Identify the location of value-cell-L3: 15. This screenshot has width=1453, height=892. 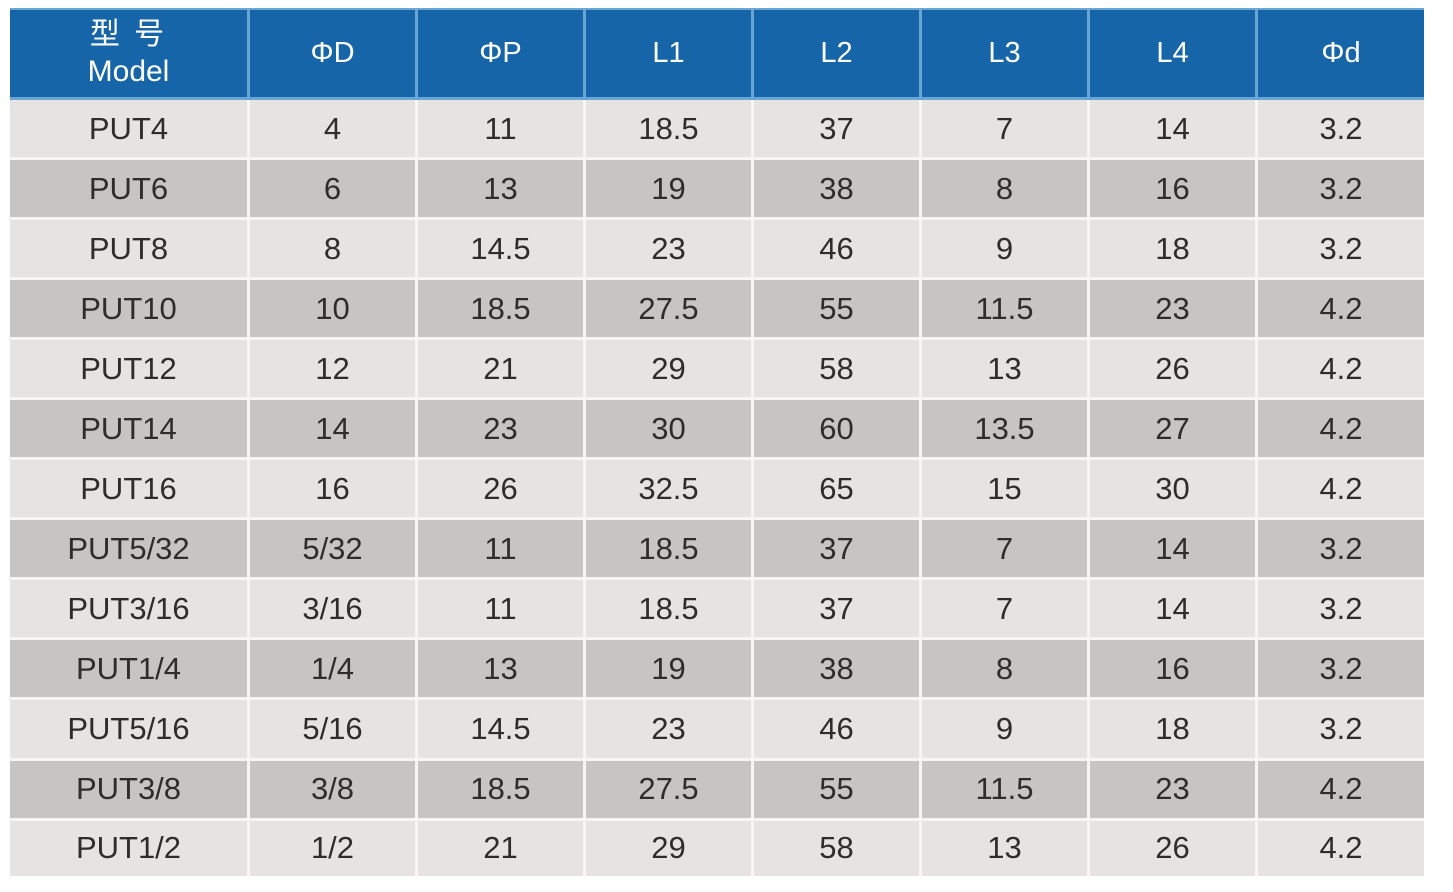
(1006, 490).